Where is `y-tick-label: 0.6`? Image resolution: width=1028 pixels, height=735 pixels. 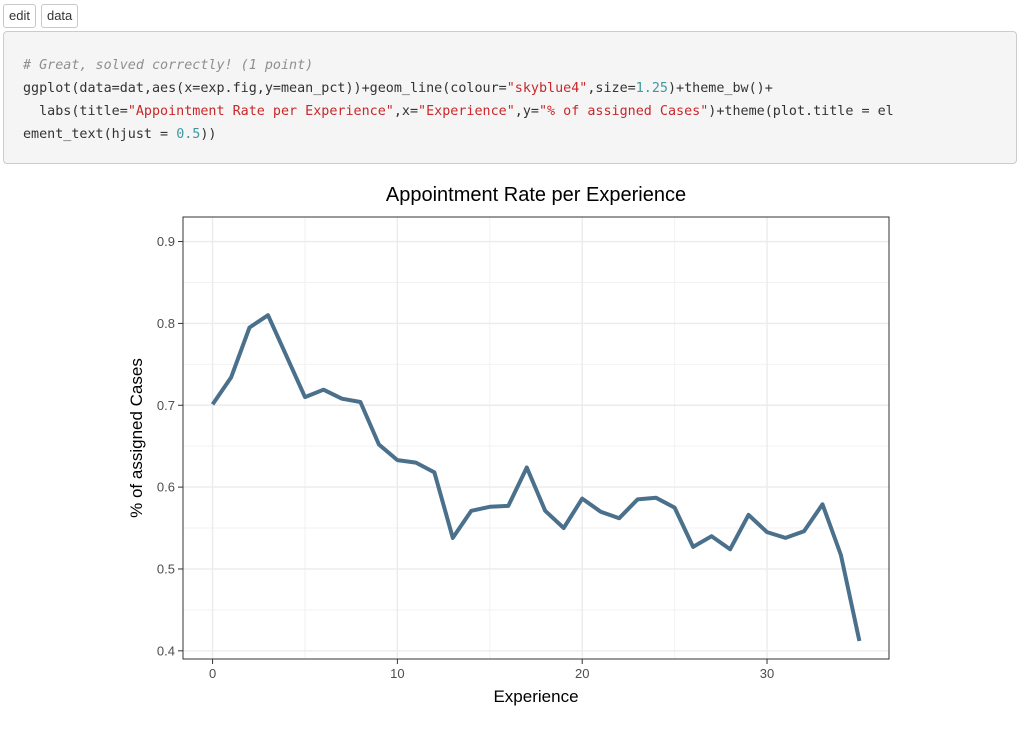 y-tick-label: 0.6 is located at coordinates (166, 487).